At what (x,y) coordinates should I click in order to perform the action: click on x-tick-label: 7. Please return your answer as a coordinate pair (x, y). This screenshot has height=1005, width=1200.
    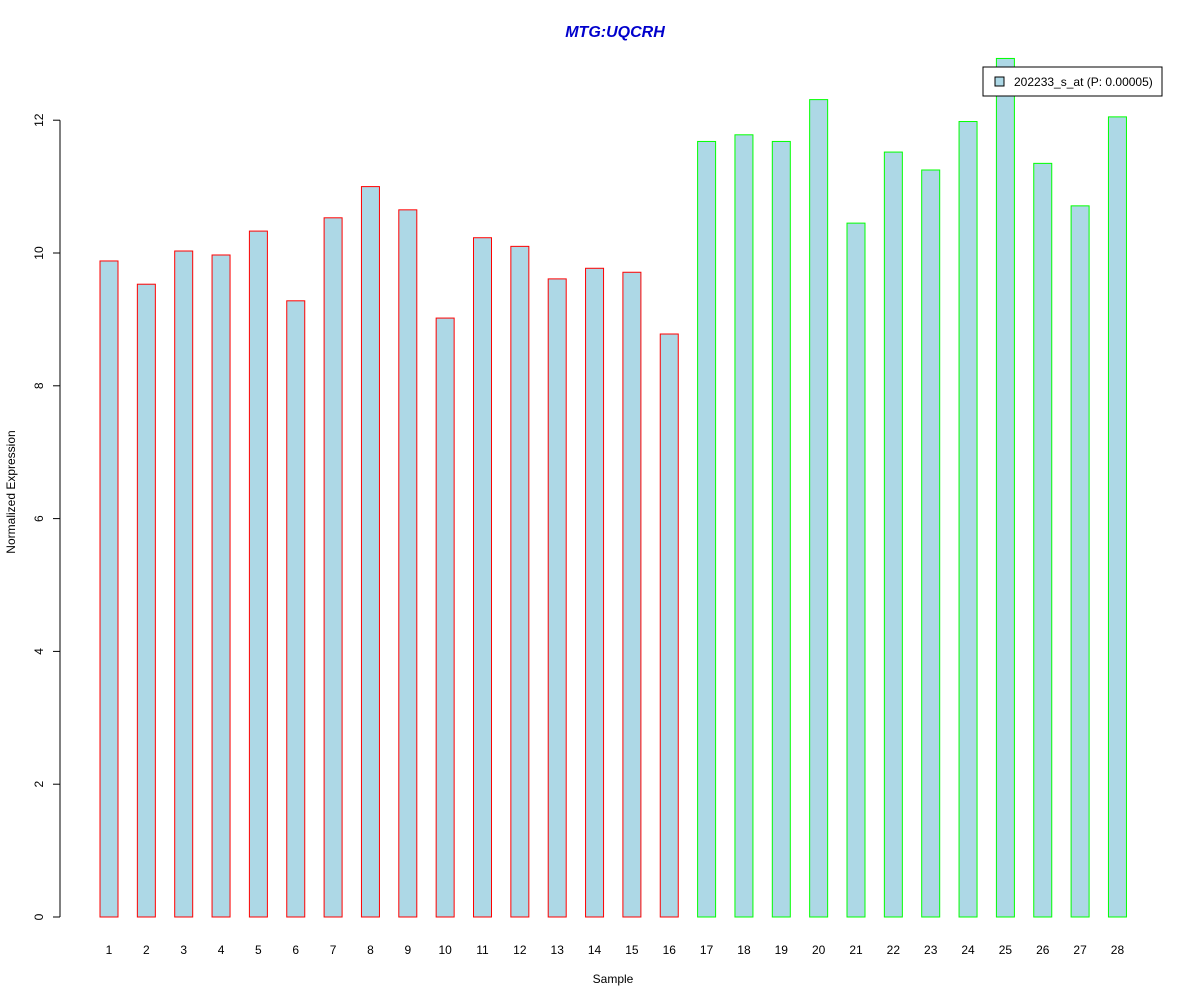
    Looking at the image, I should click on (333, 950).